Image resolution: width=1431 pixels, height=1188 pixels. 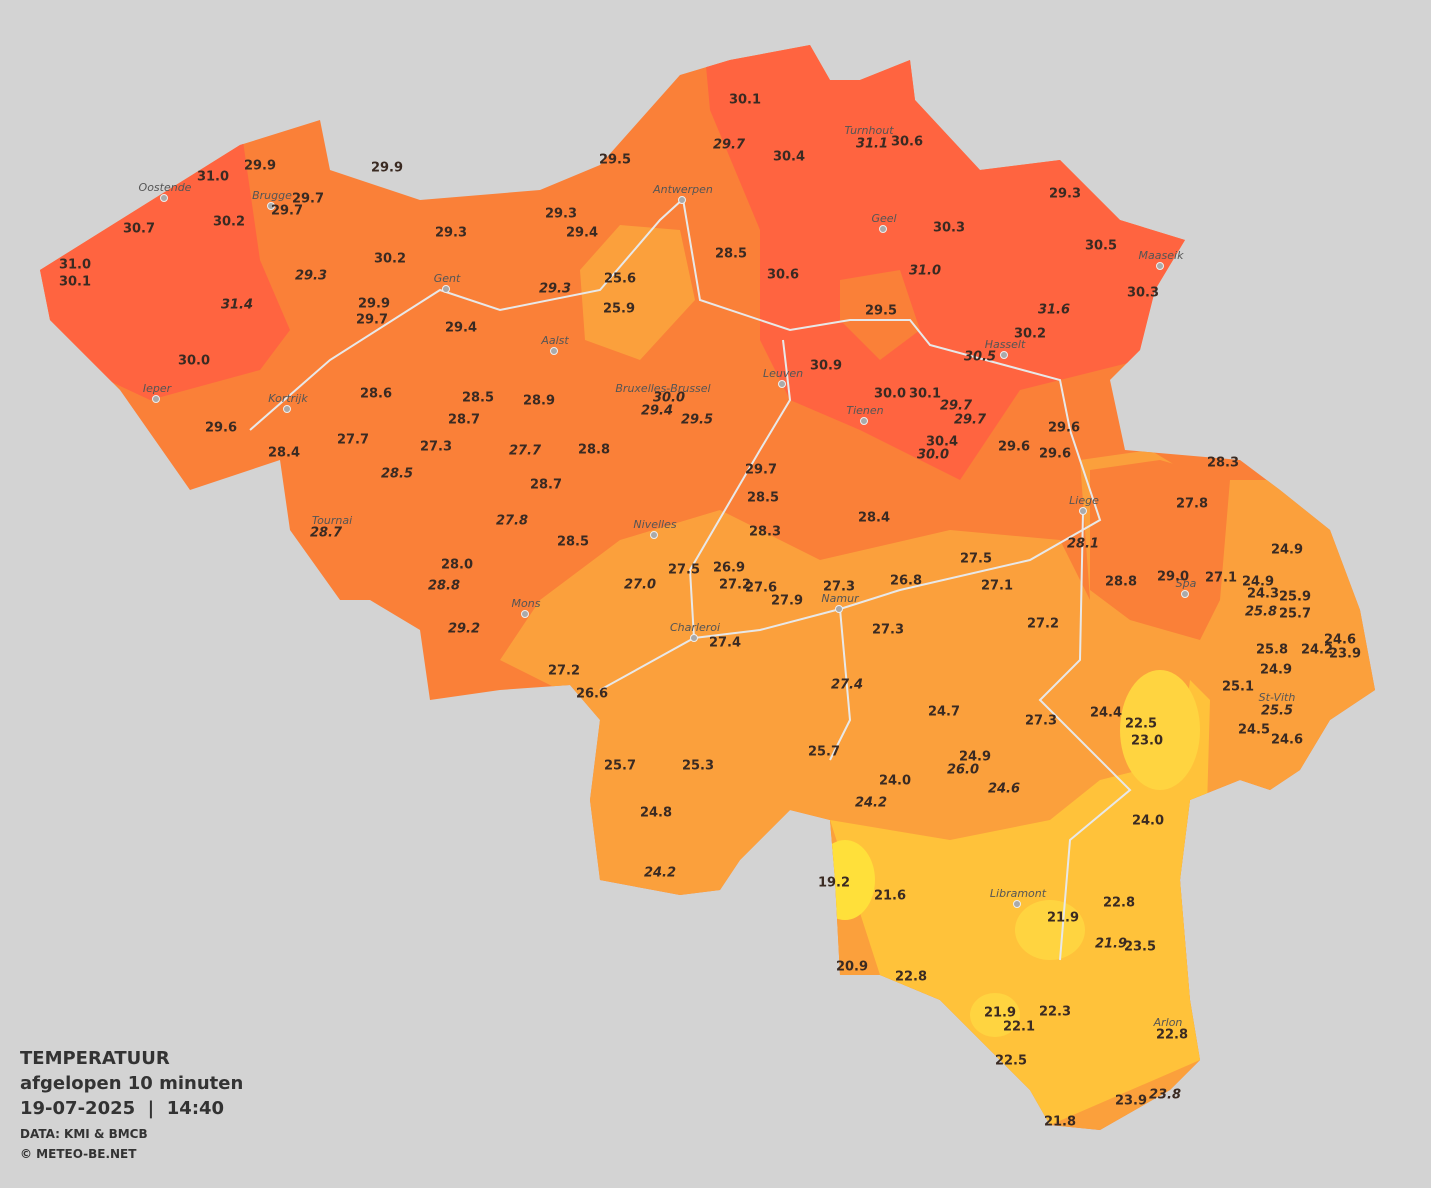 What do you see at coordinates (657, 411) in the screenshot?
I see `temperature-reading: 29.4` at bounding box center [657, 411].